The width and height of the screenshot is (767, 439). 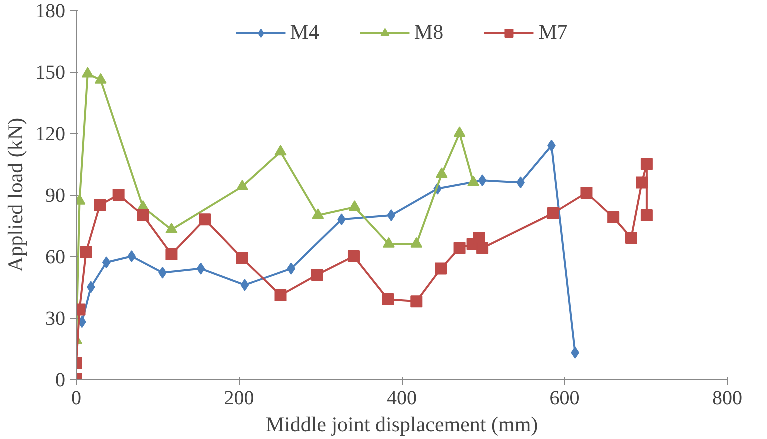 I want to click on y-tick-label: 60, so click(x=56, y=257).